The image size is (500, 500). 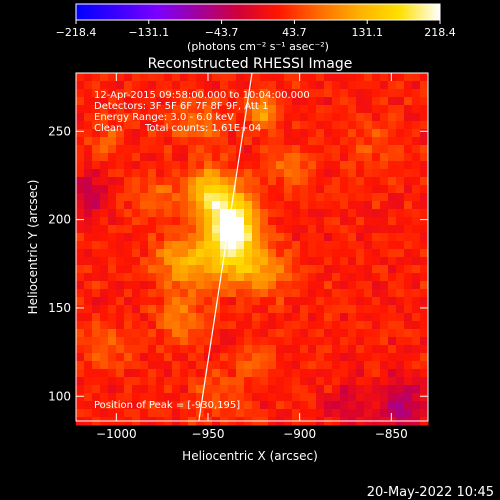 I want to click on solar-limb-line, so click(x=225, y=247).